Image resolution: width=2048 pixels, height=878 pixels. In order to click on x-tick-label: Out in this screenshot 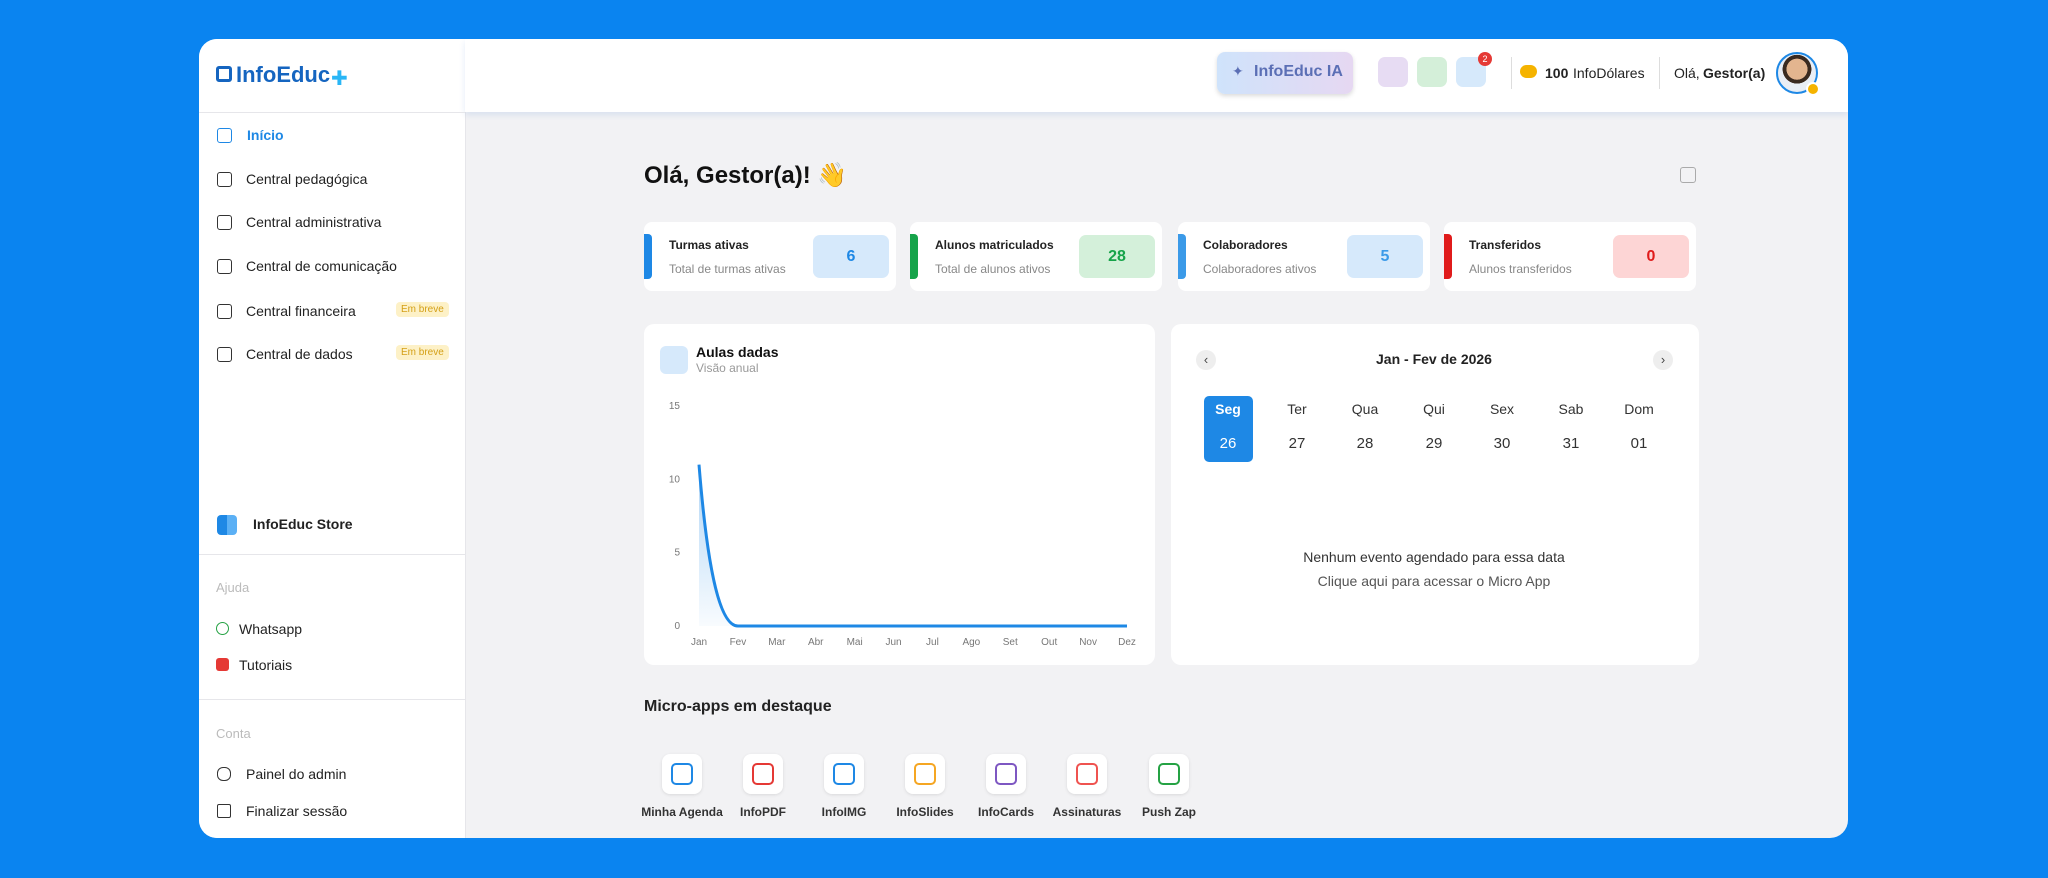, I will do `click(1049, 642)`.